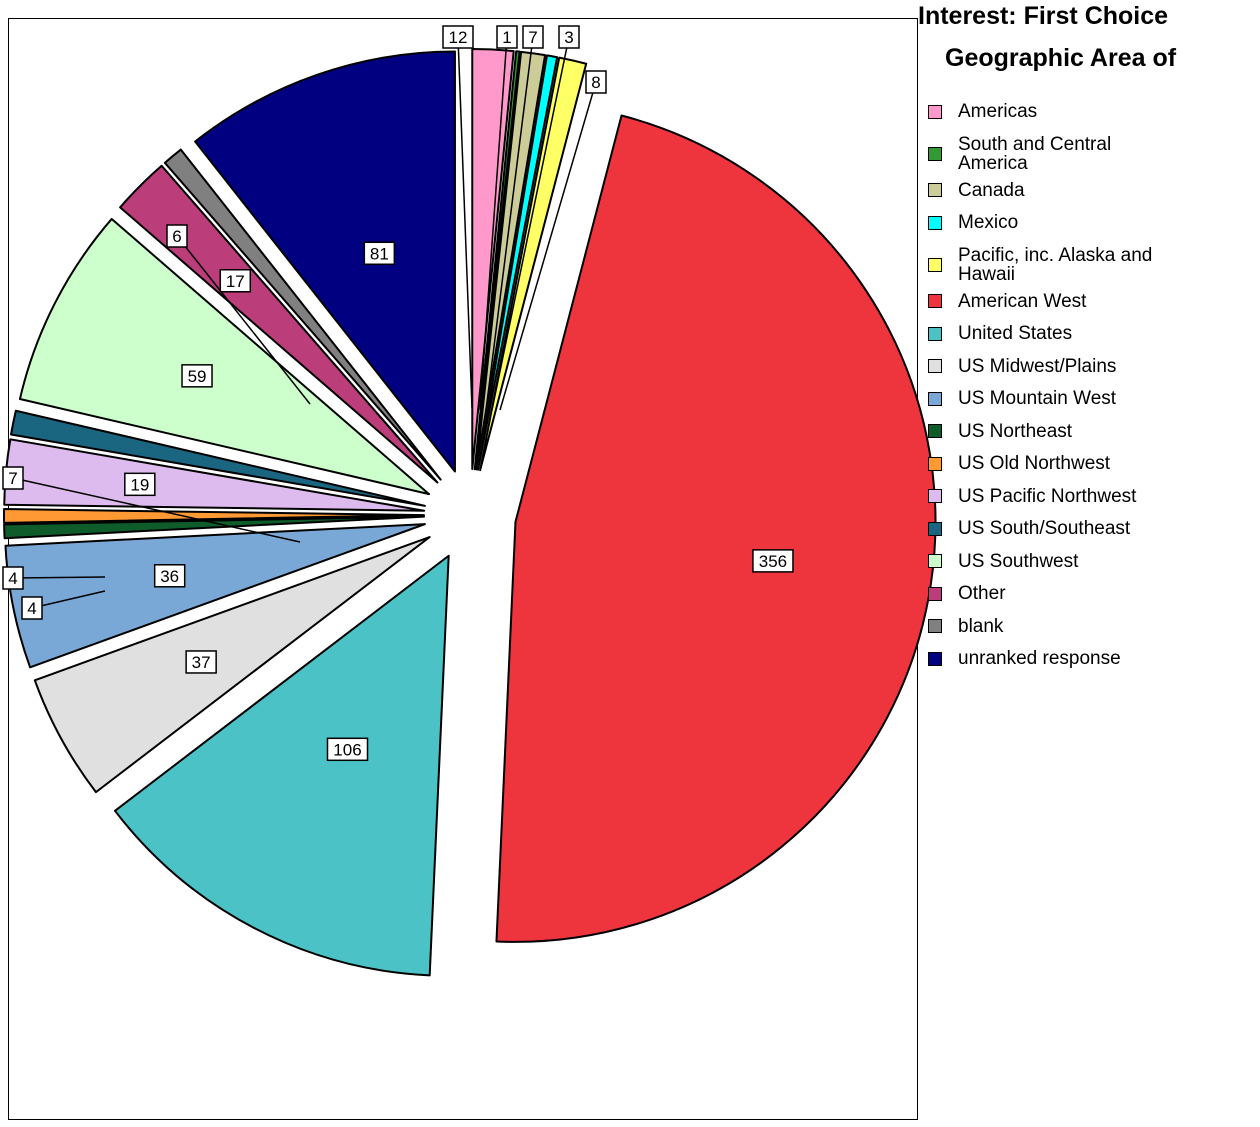 The image size is (1260, 1127). Describe the element at coordinates (981, 626) in the screenshot. I see `legend-label: blank` at that location.